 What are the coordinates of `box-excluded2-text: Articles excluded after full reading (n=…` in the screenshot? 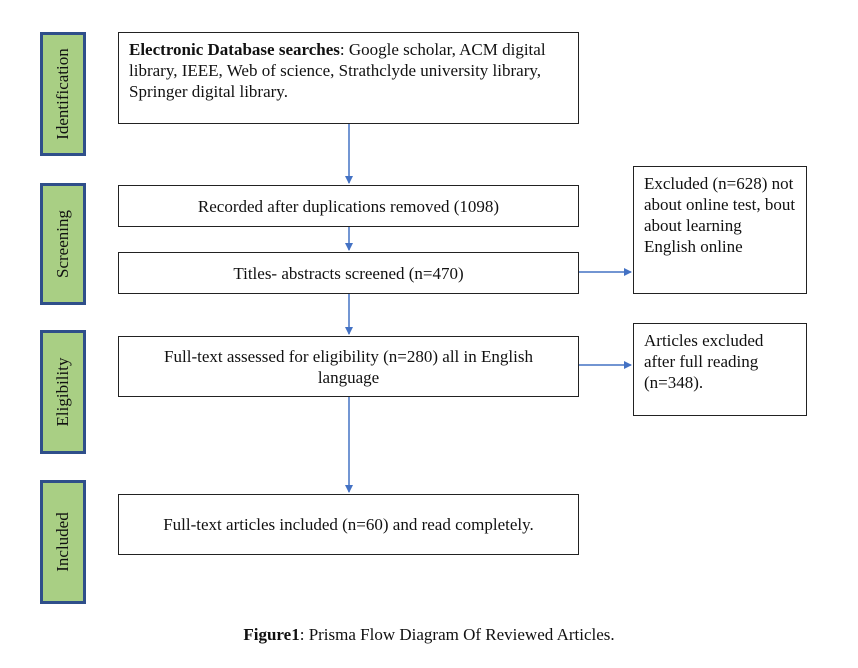 It's located at (704, 361).